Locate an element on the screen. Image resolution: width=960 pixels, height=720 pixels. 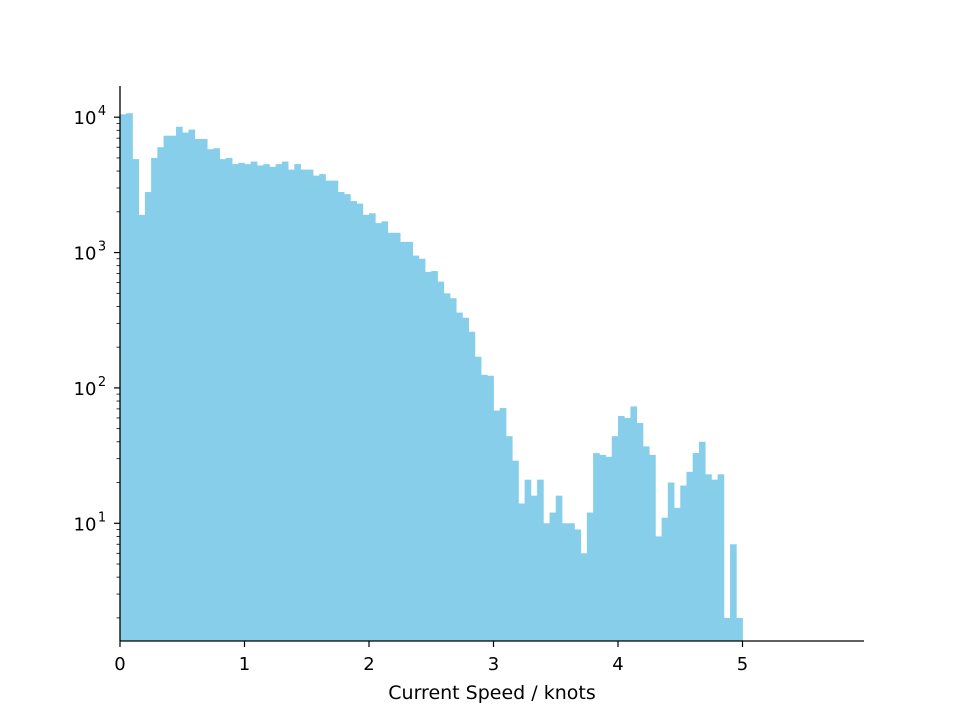
x-tick-label: 2 is located at coordinates (368, 664).